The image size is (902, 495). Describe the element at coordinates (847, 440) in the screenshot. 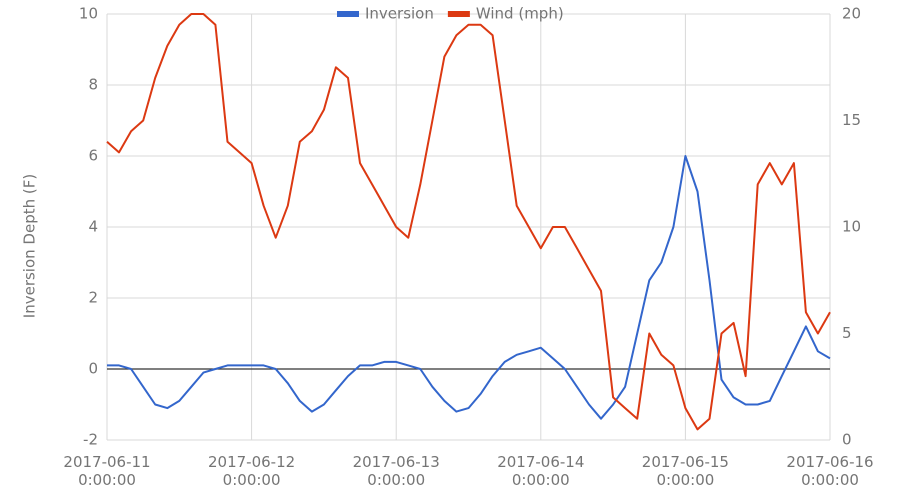

I see `y2-tick-label: 0` at that location.